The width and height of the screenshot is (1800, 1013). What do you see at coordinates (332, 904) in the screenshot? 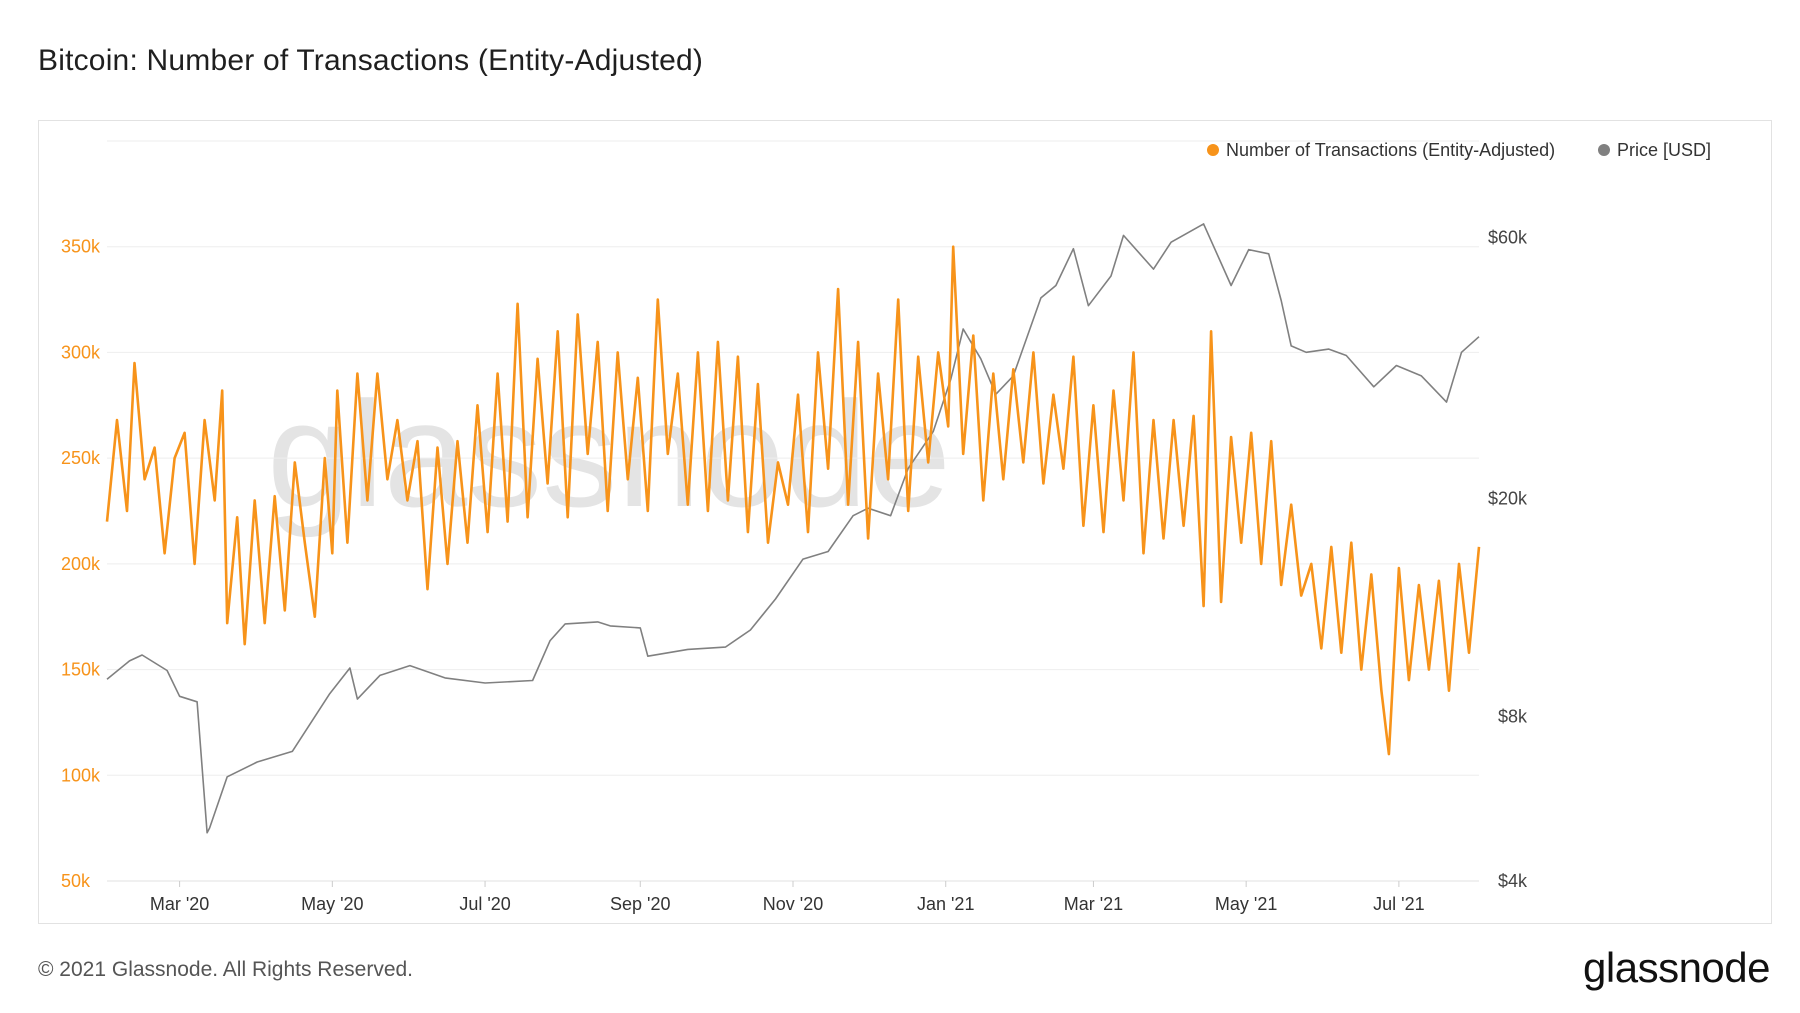
I see `x-tick-label: May '20` at bounding box center [332, 904].